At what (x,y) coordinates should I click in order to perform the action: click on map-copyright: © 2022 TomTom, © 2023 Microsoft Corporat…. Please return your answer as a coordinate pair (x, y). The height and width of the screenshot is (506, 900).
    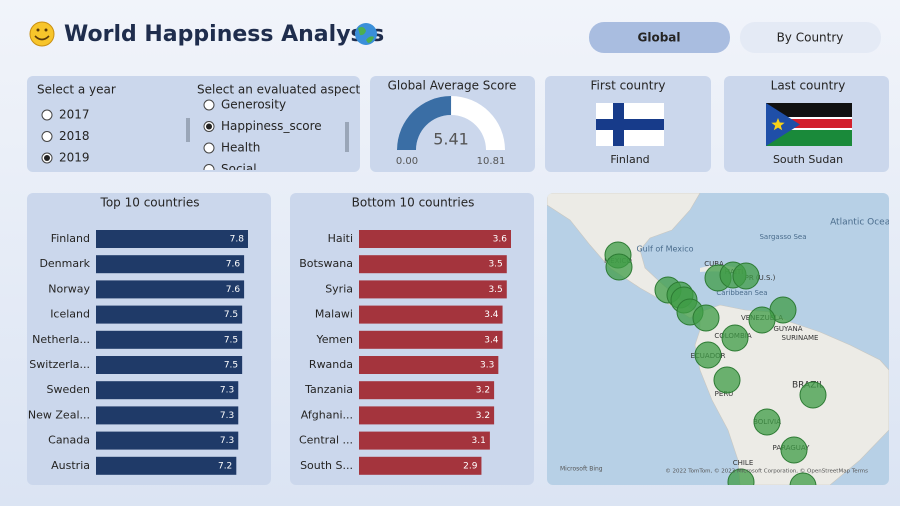
    Looking at the image, I should click on (766, 471).